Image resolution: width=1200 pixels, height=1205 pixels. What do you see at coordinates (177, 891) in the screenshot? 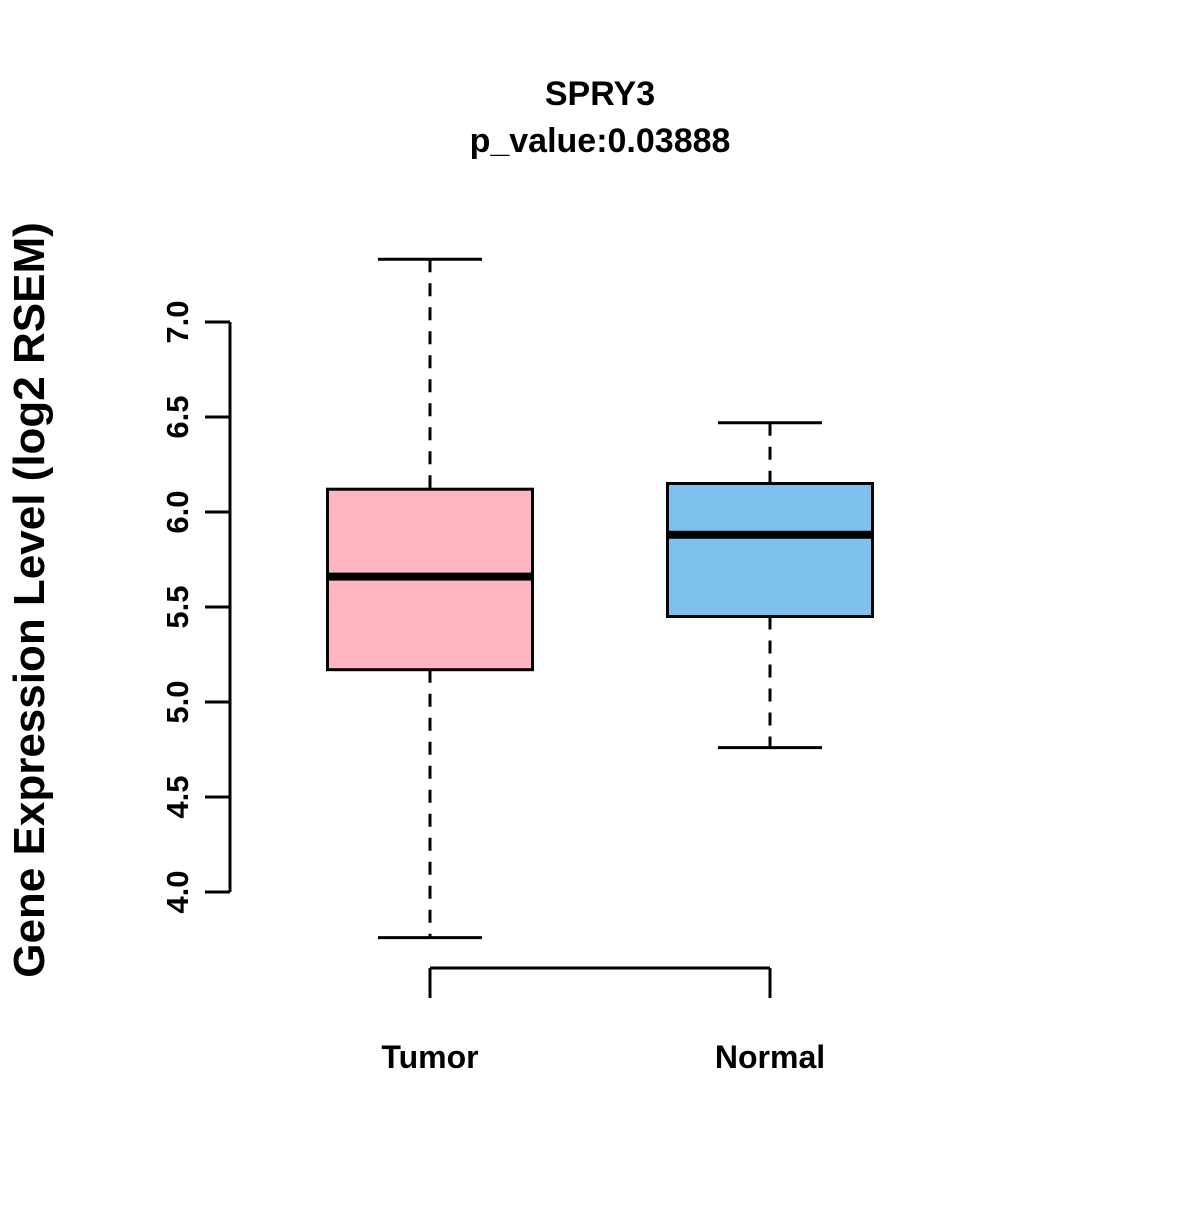
I see `y-tick-label: 4.0` at bounding box center [177, 891].